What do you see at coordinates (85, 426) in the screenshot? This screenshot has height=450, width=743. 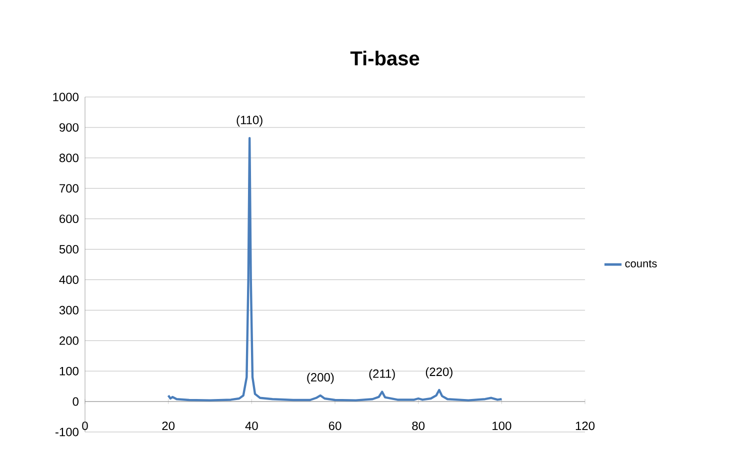 I see `x-tick-label: 0` at bounding box center [85, 426].